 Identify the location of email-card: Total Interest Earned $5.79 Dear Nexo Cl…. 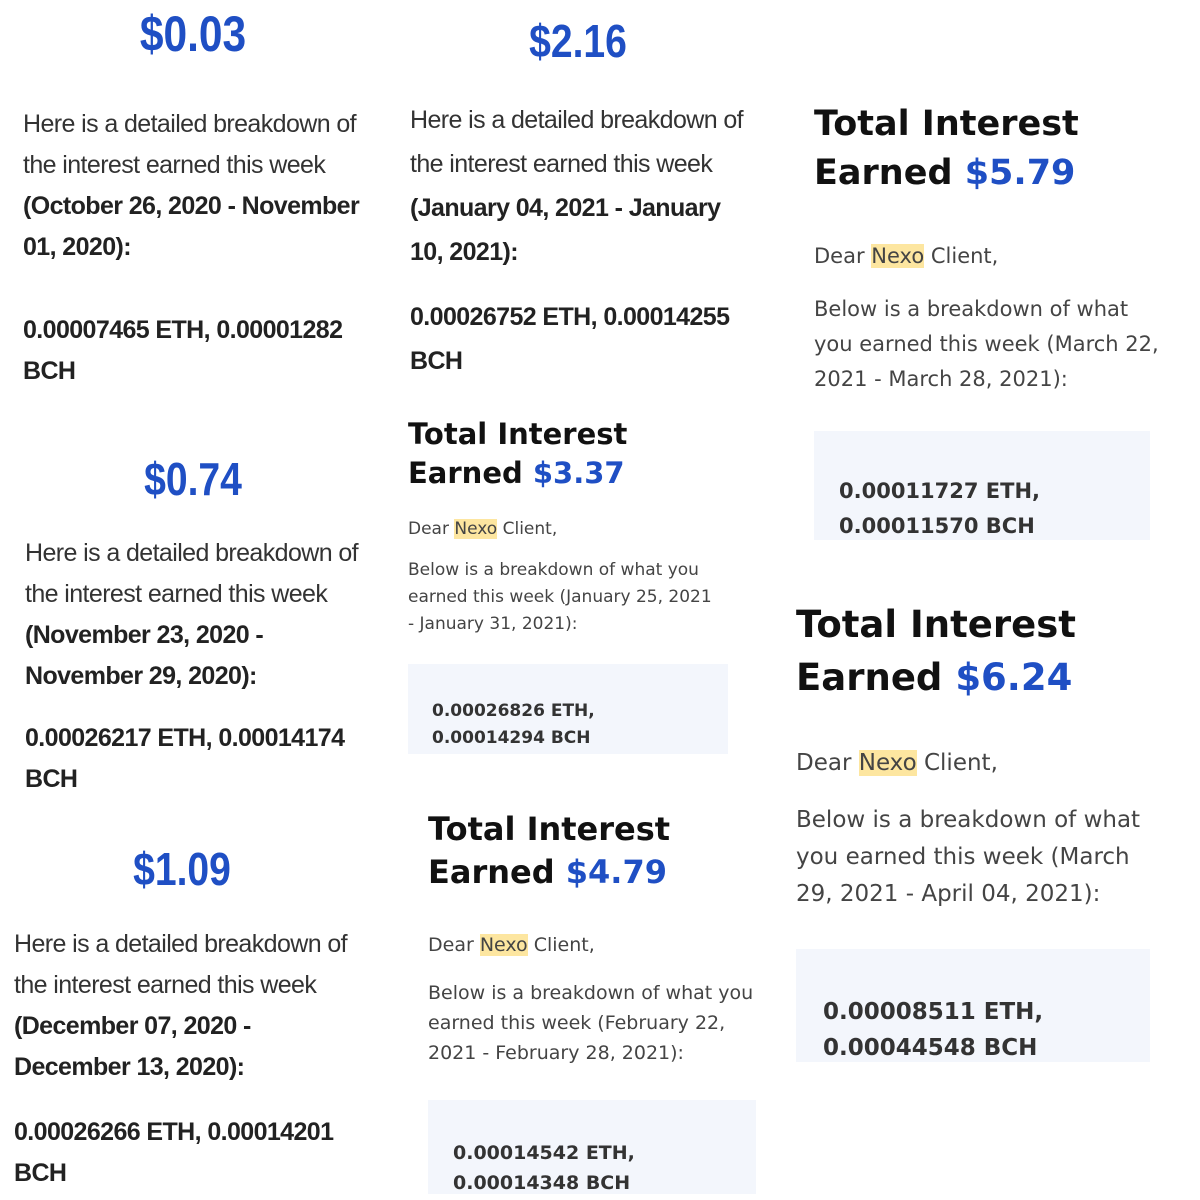
(989, 320).